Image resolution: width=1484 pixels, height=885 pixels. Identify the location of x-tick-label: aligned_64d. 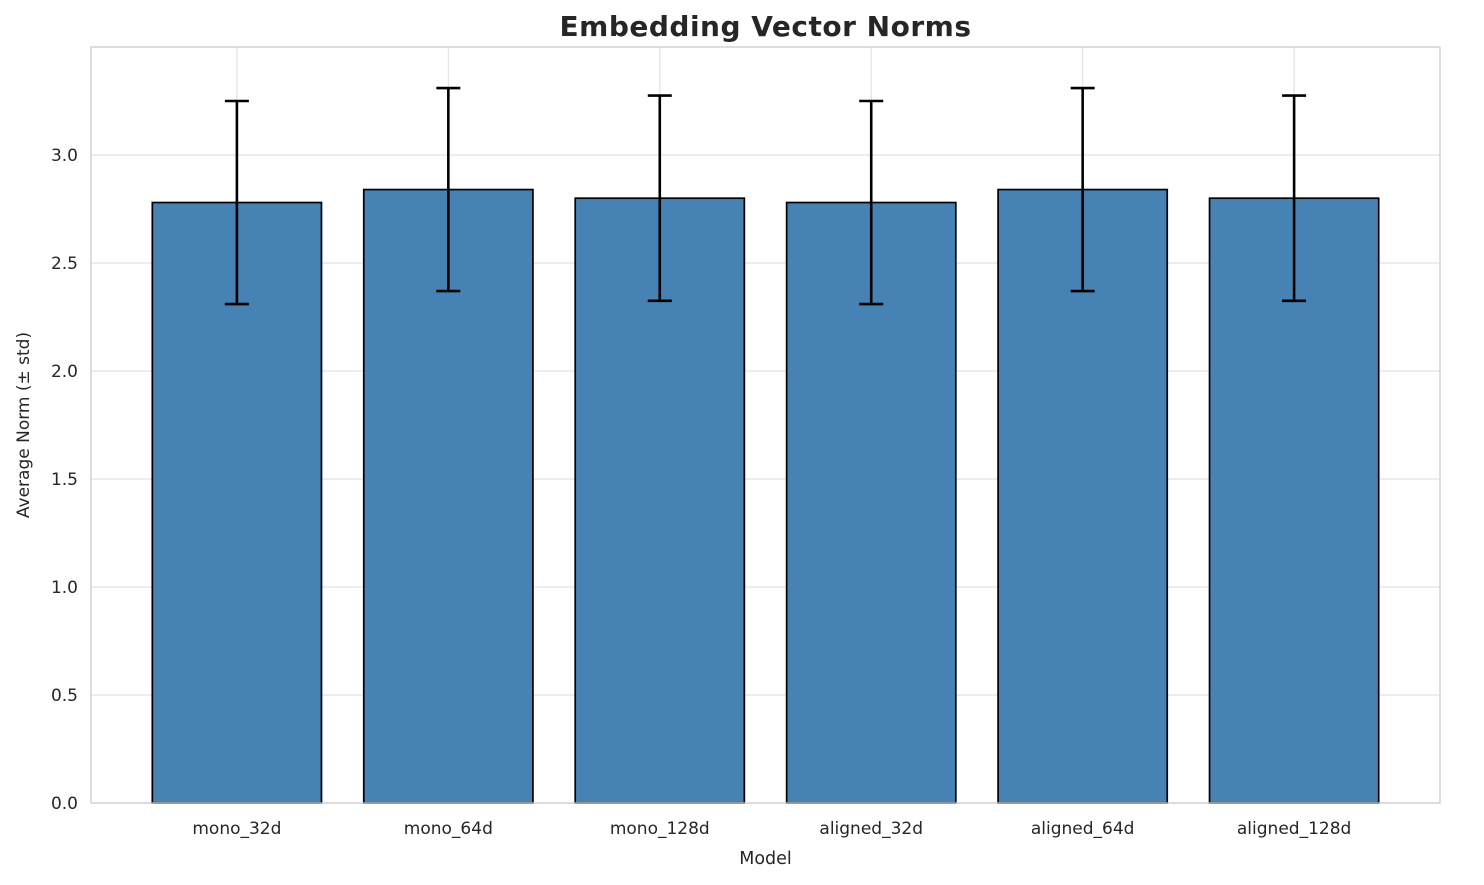
(1083, 829).